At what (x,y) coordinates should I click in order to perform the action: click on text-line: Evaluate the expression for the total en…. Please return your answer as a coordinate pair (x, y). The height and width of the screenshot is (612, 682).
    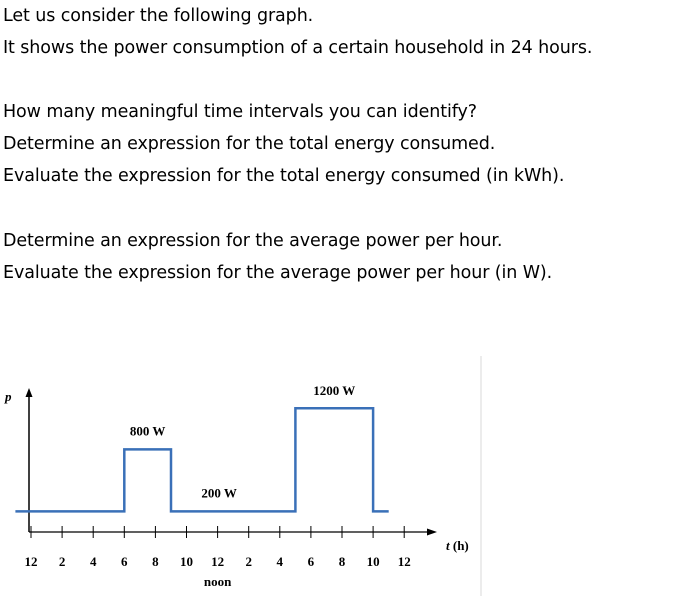
    Looking at the image, I should click on (284, 176).